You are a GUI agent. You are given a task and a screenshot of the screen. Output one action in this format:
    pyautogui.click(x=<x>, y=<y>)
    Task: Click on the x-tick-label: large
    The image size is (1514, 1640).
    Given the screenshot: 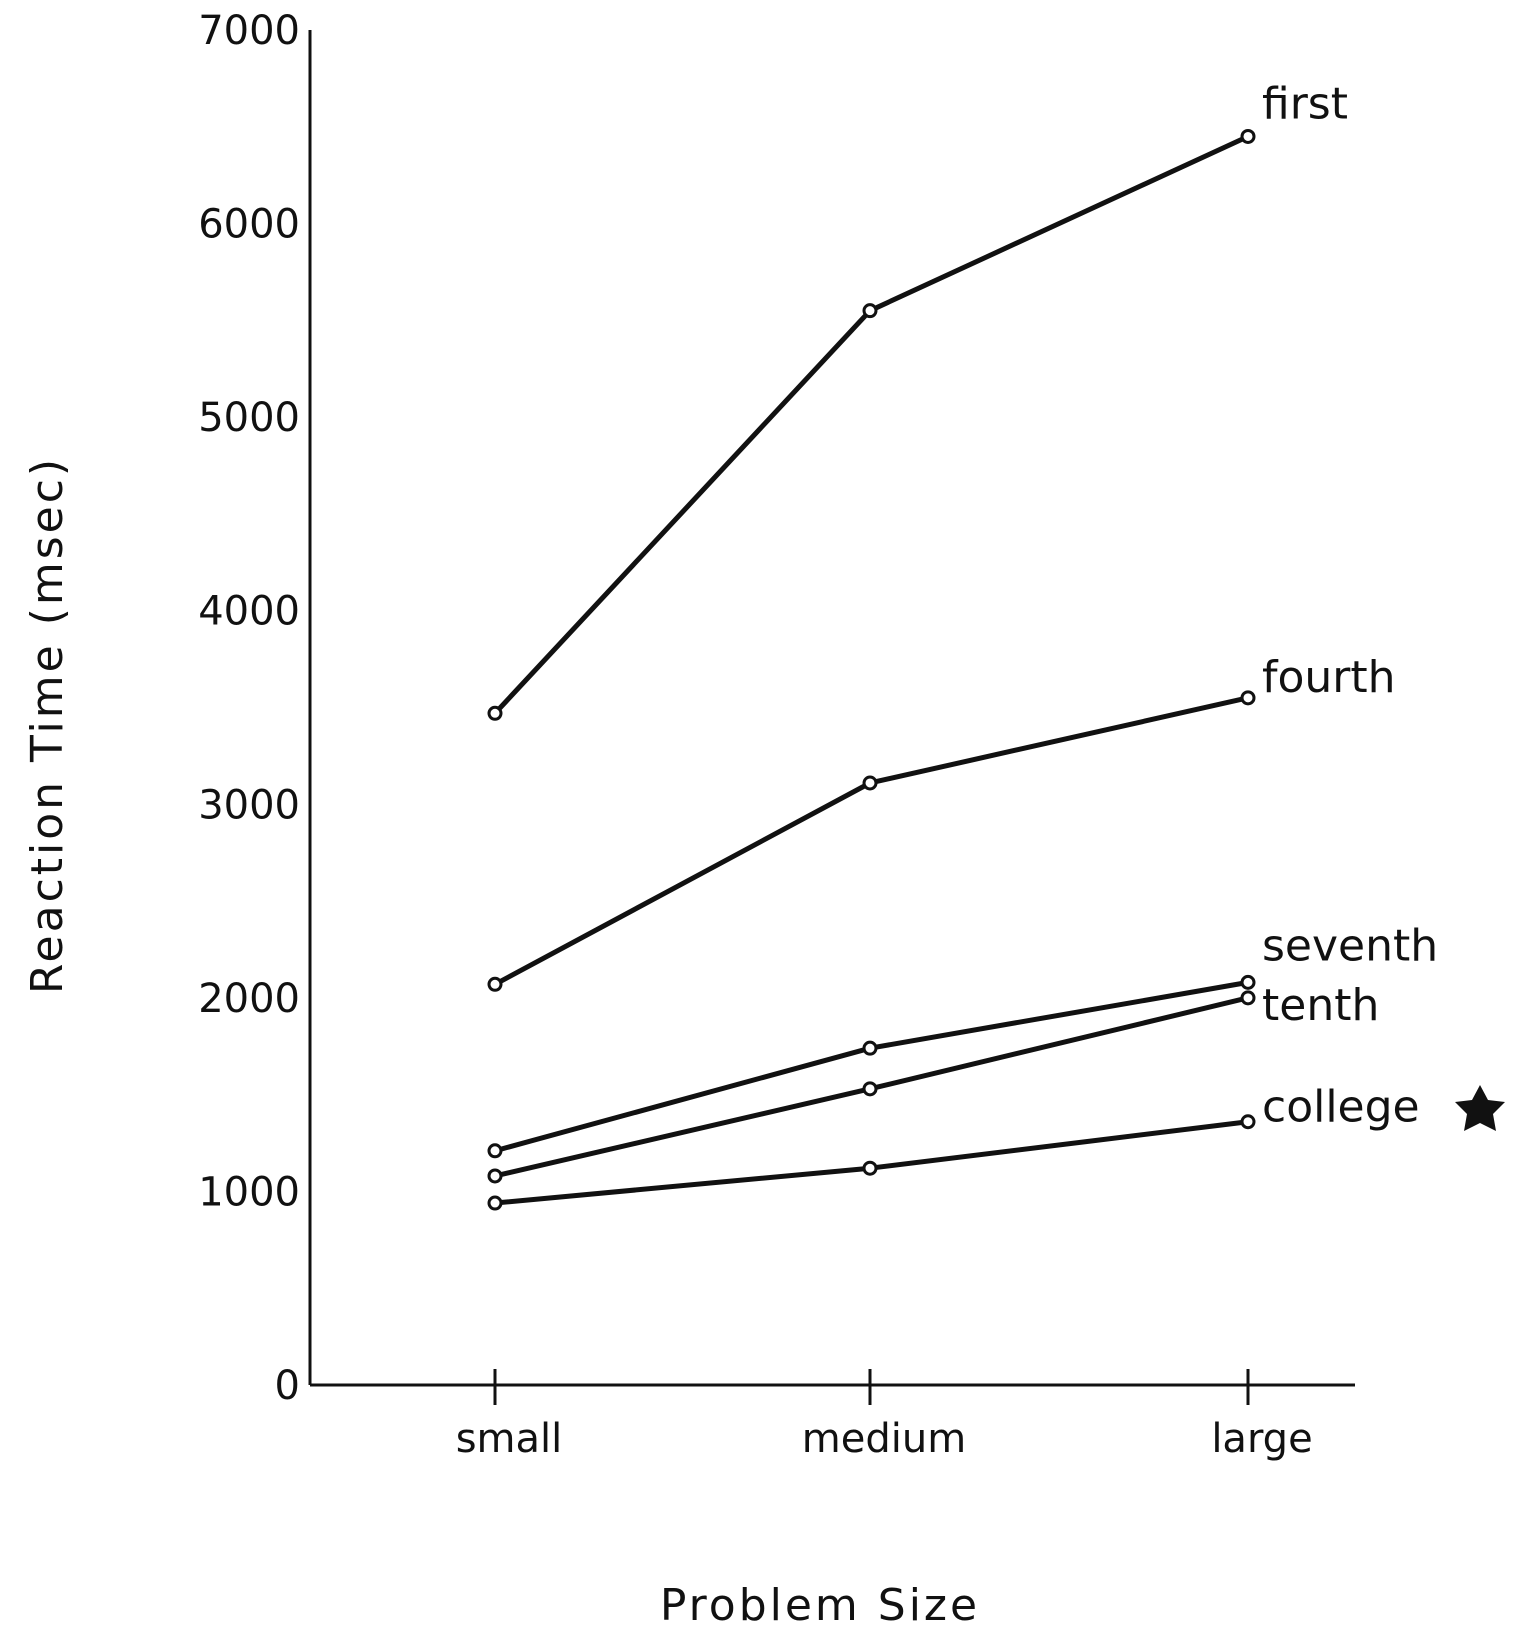 What is the action you would take?
    pyautogui.click(x=1261, y=1439)
    